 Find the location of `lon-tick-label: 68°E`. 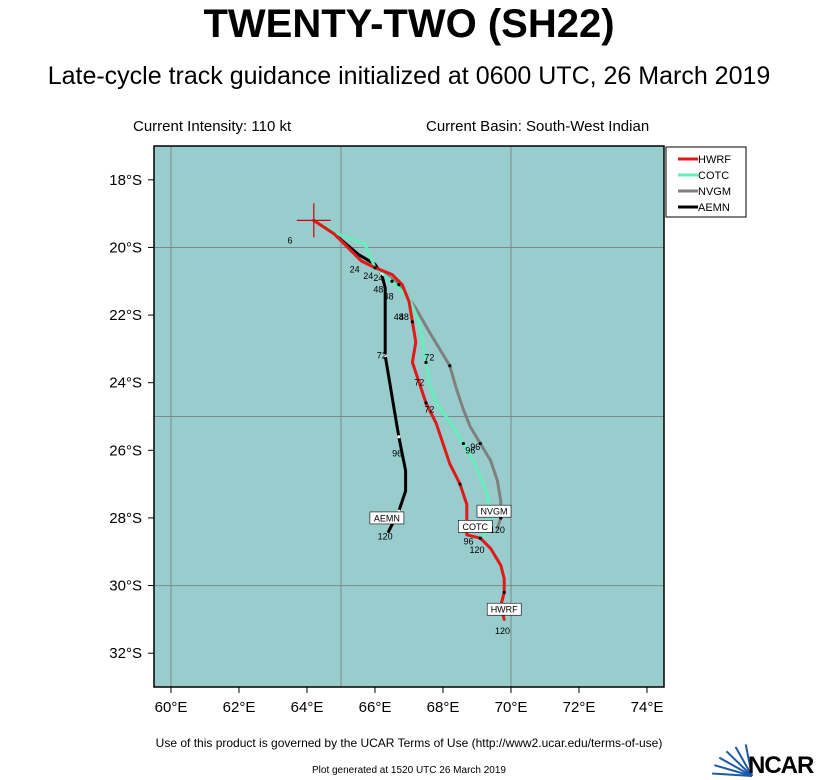

lon-tick-label: 68°E is located at coordinates (443, 707).